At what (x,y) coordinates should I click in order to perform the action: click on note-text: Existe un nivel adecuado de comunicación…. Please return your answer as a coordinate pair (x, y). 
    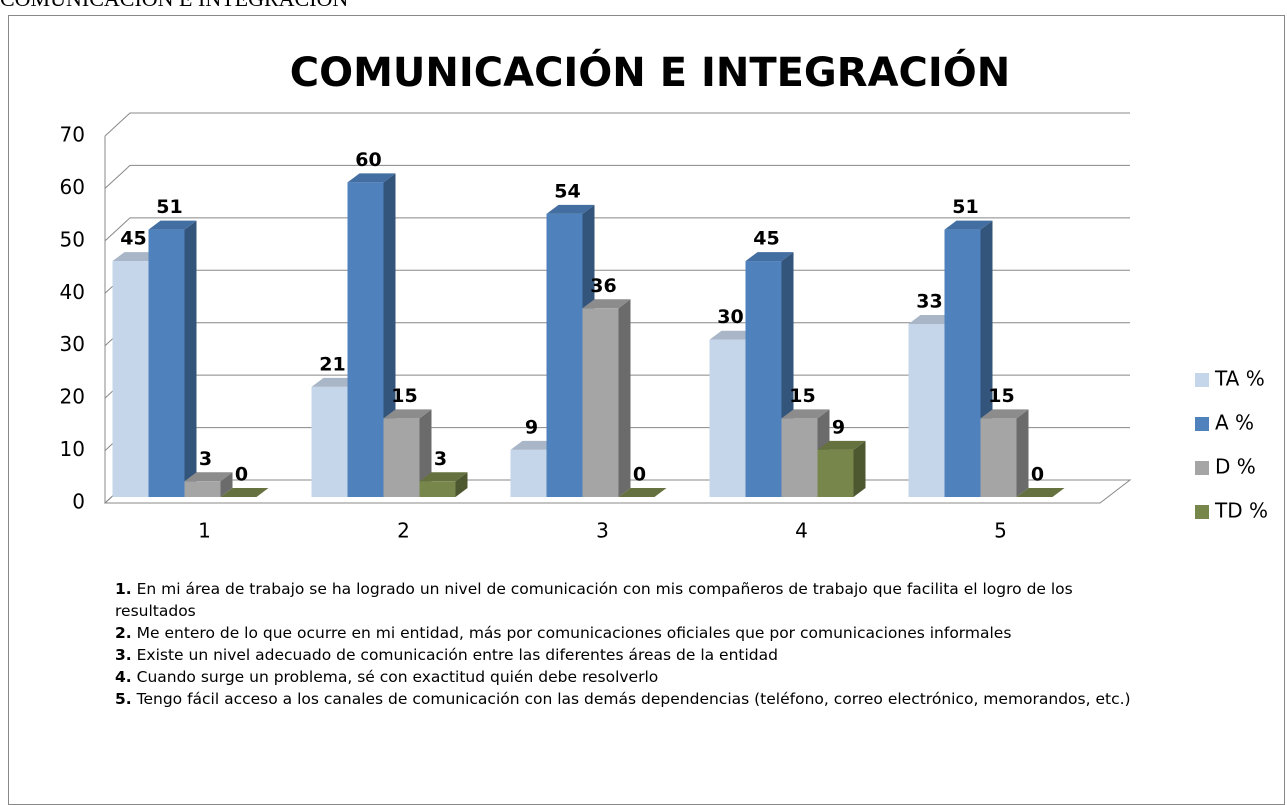
    Looking at the image, I should click on (457, 655).